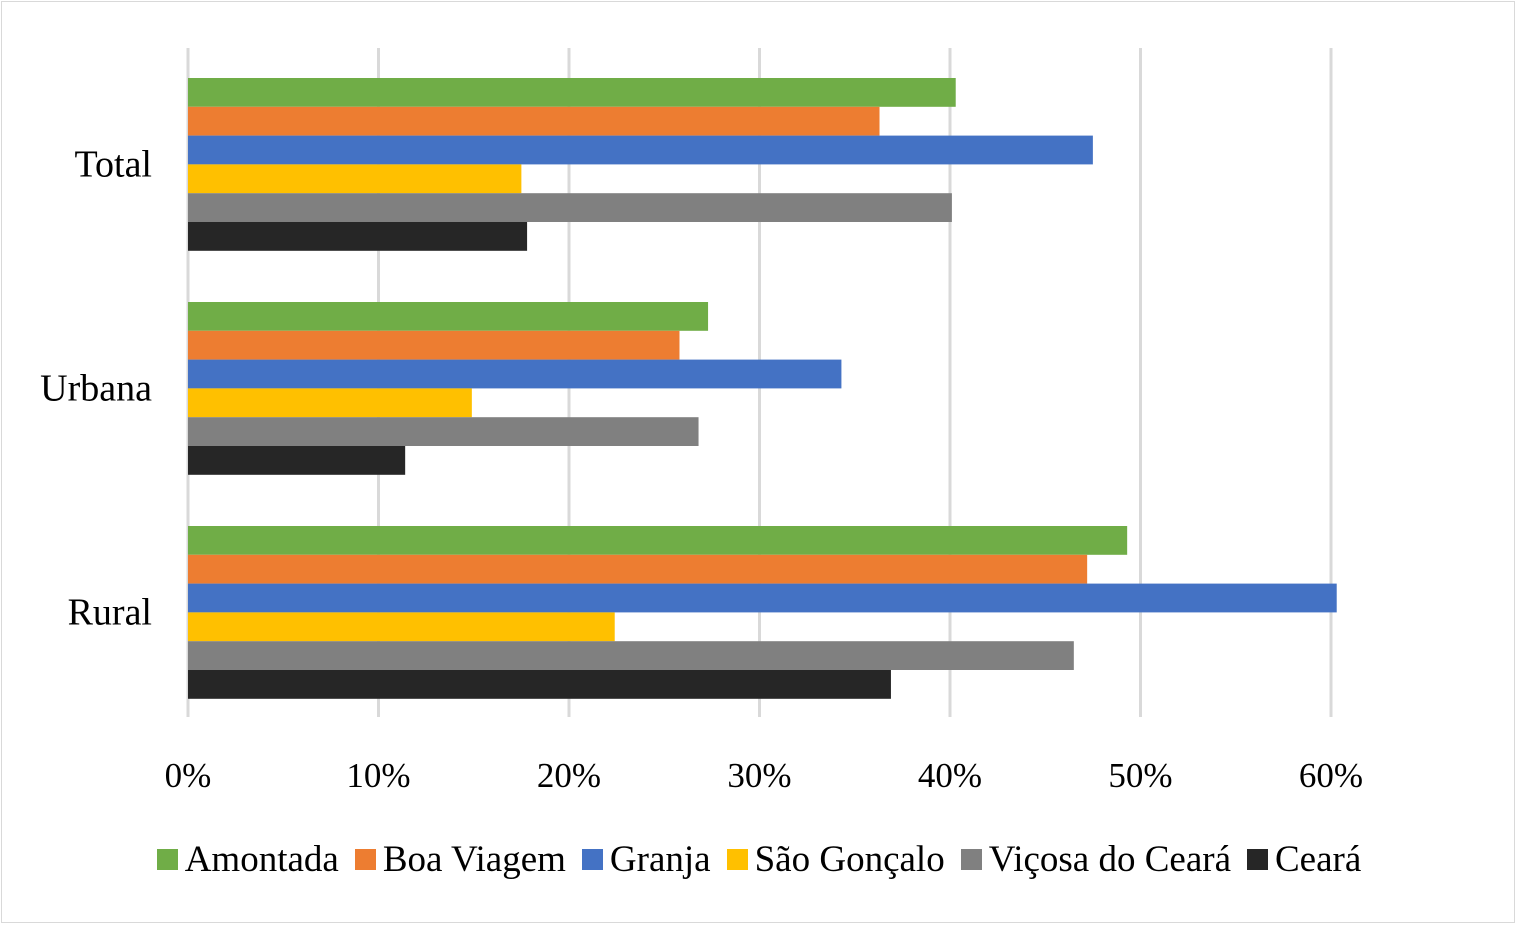 Image resolution: width=1518 pixels, height=926 pixels. Describe the element at coordinates (1331, 775) in the screenshot. I see `x-tick-label: 60%` at that location.